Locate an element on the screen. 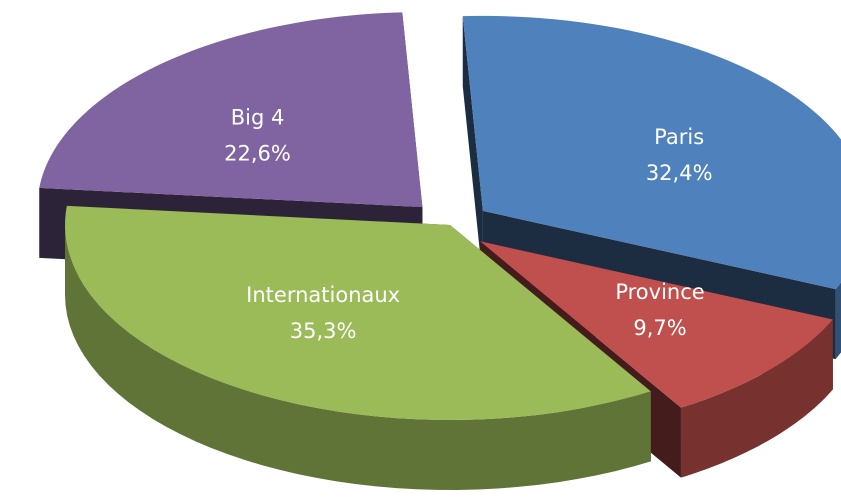 This screenshot has width=841, height=497. slice-province is located at coordinates (656, 324).